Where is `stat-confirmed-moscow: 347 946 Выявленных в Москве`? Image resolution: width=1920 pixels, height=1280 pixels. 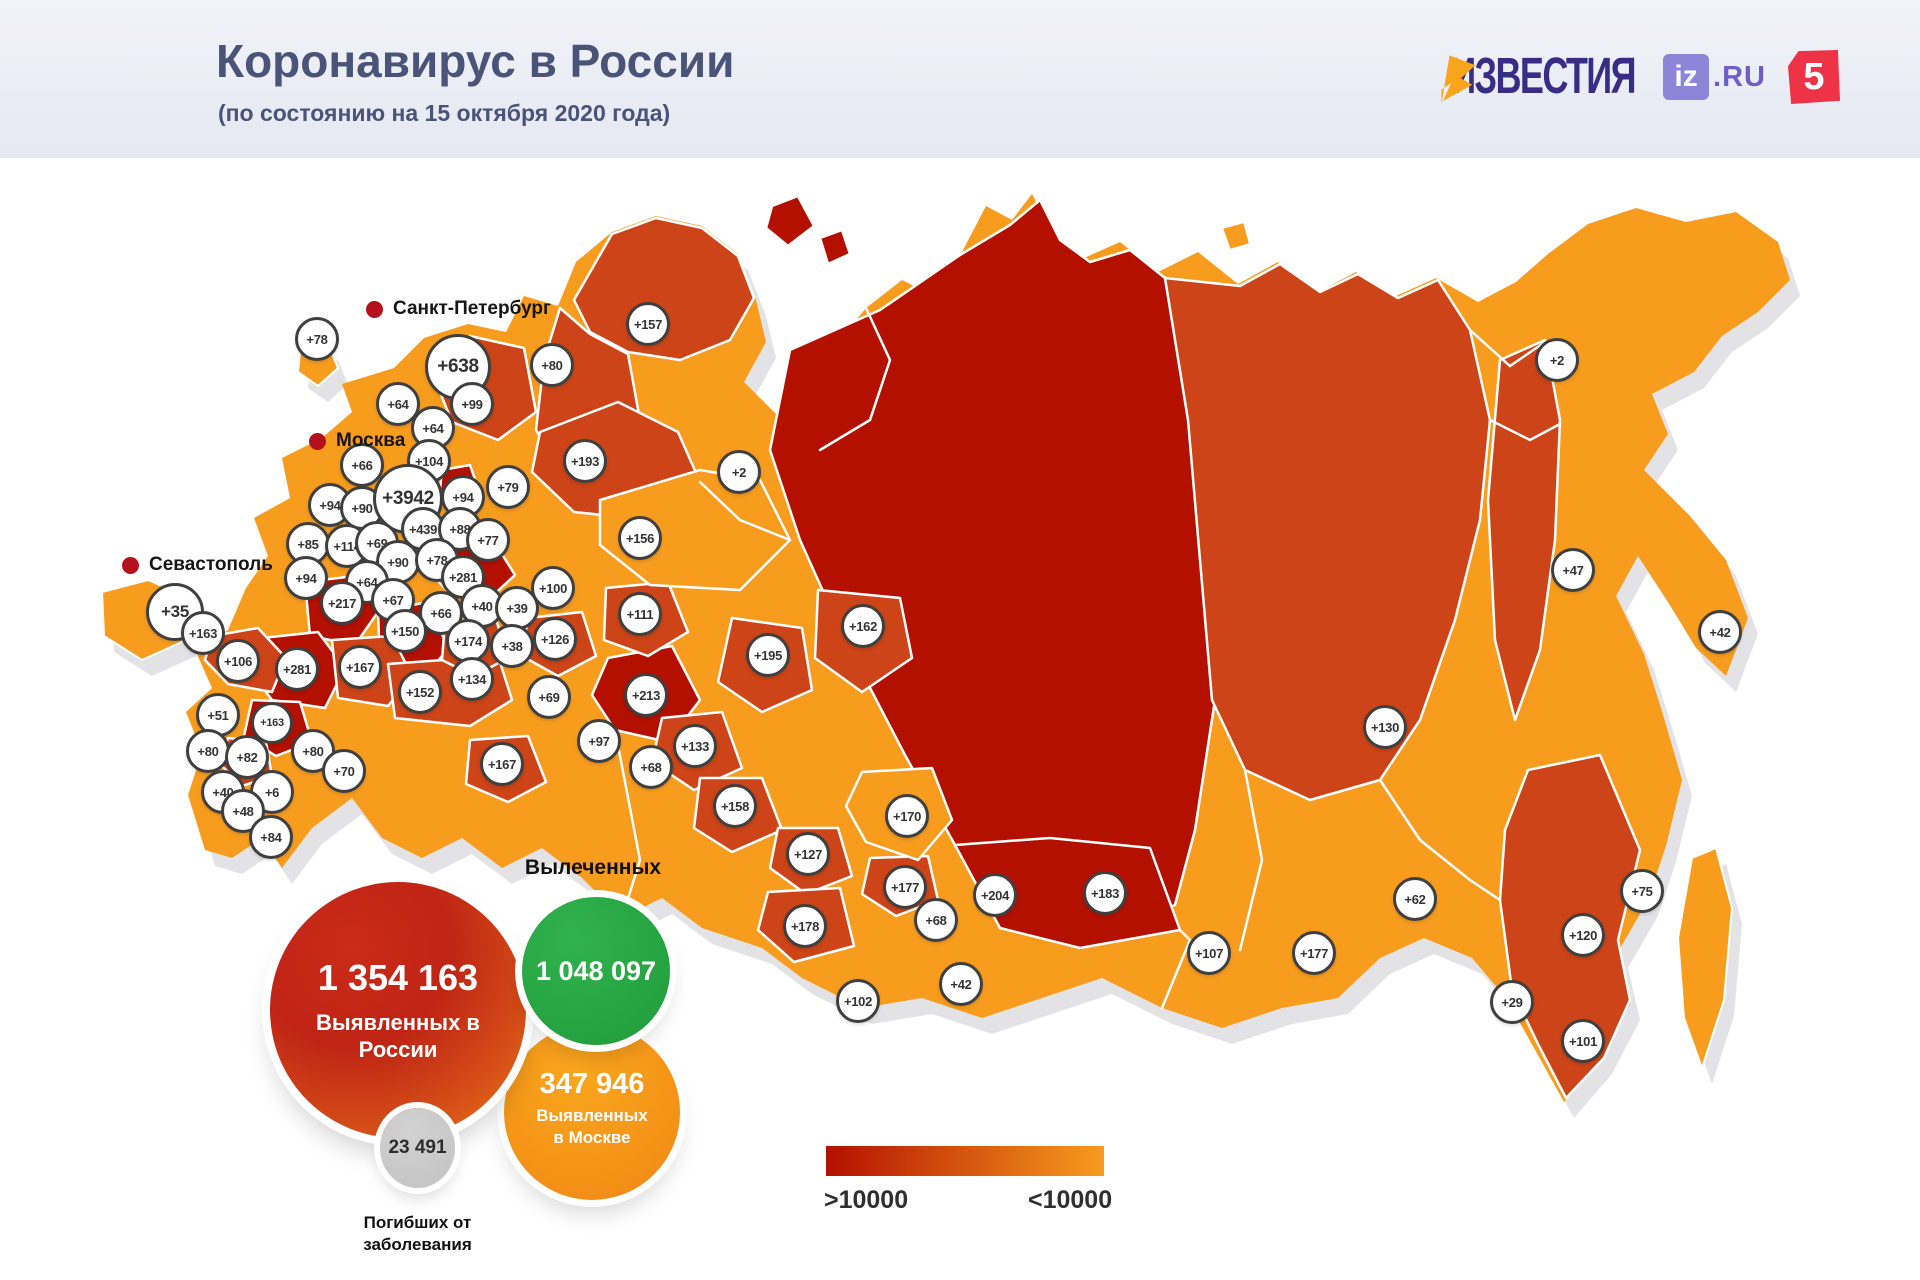 stat-confirmed-moscow: 347 946 Выявленных в Москве is located at coordinates (592, 1112).